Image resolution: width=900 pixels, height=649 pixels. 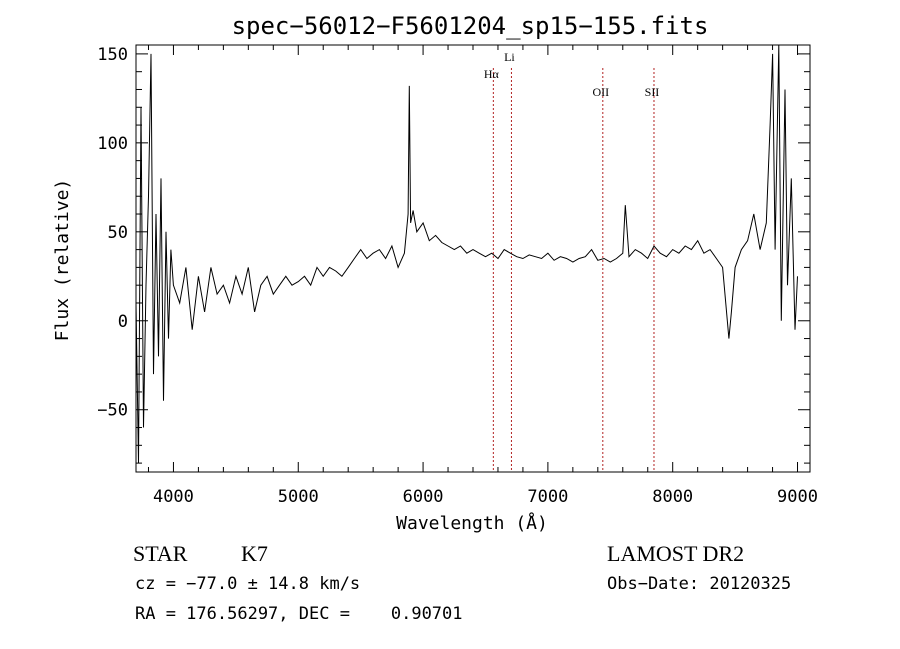 What do you see at coordinates (547, 497) in the screenshot?
I see `x-tick-label: 7000` at bounding box center [547, 497].